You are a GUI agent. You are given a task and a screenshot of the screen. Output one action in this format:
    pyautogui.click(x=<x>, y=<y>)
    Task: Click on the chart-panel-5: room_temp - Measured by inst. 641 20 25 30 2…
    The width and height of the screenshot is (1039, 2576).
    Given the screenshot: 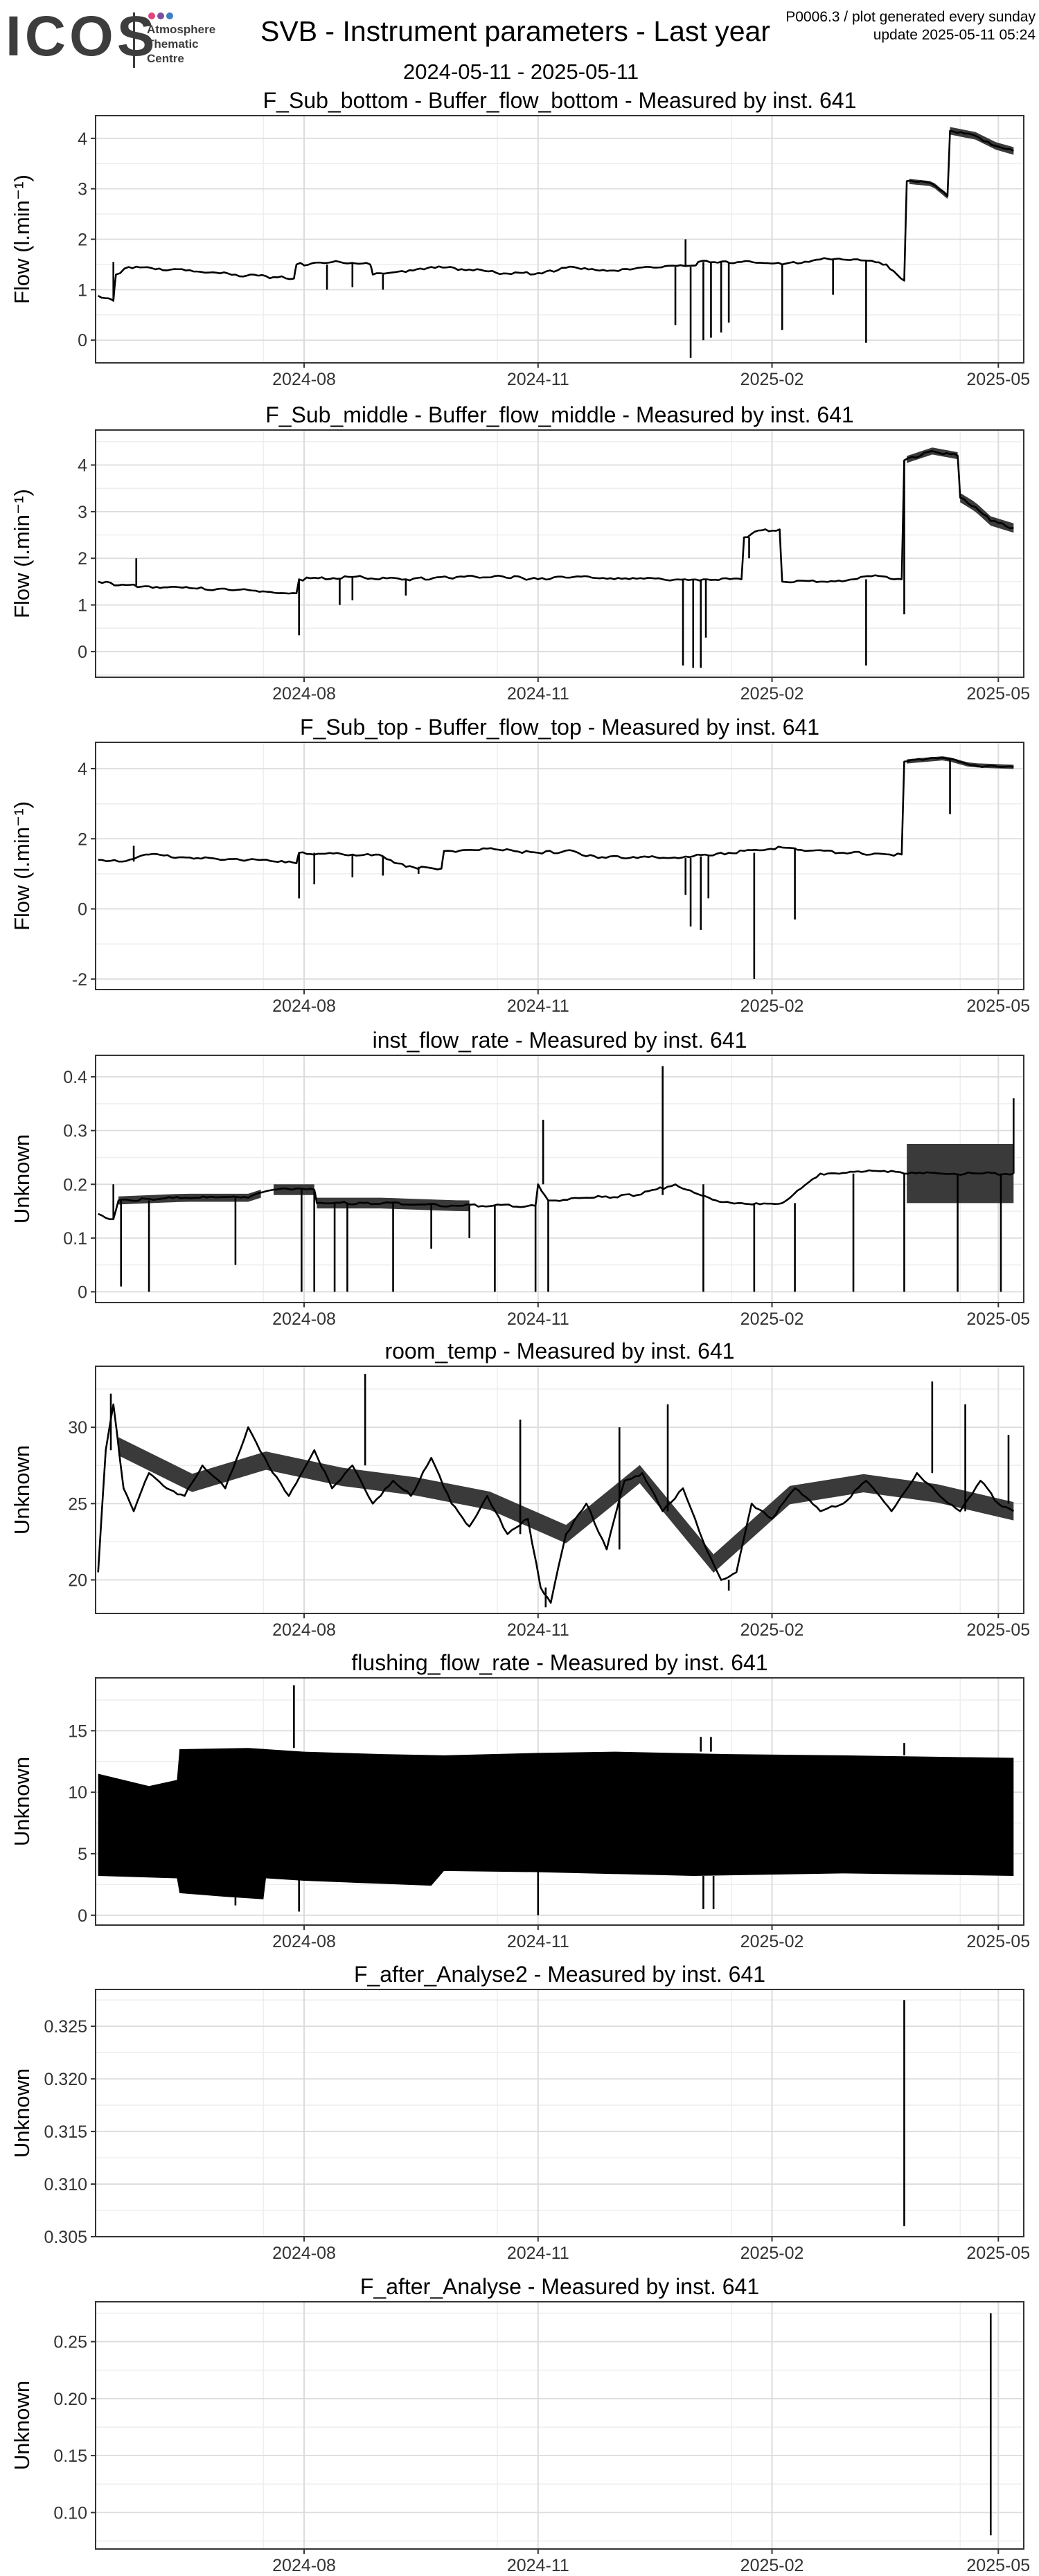 What is the action you would take?
    pyautogui.click(x=520, y=1489)
    